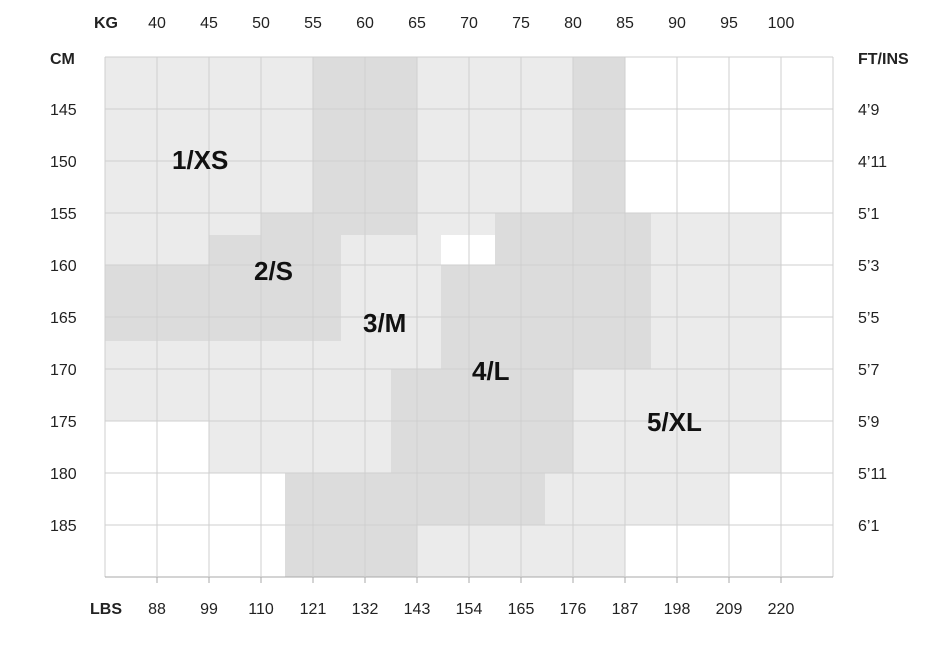 Image resolution: width=929 pixels, height=651 pixels. What do you see at coordinates (261, 609) in the screenshot?
I see `lbs-tick-label: 110` at bounding box center [261, 609].